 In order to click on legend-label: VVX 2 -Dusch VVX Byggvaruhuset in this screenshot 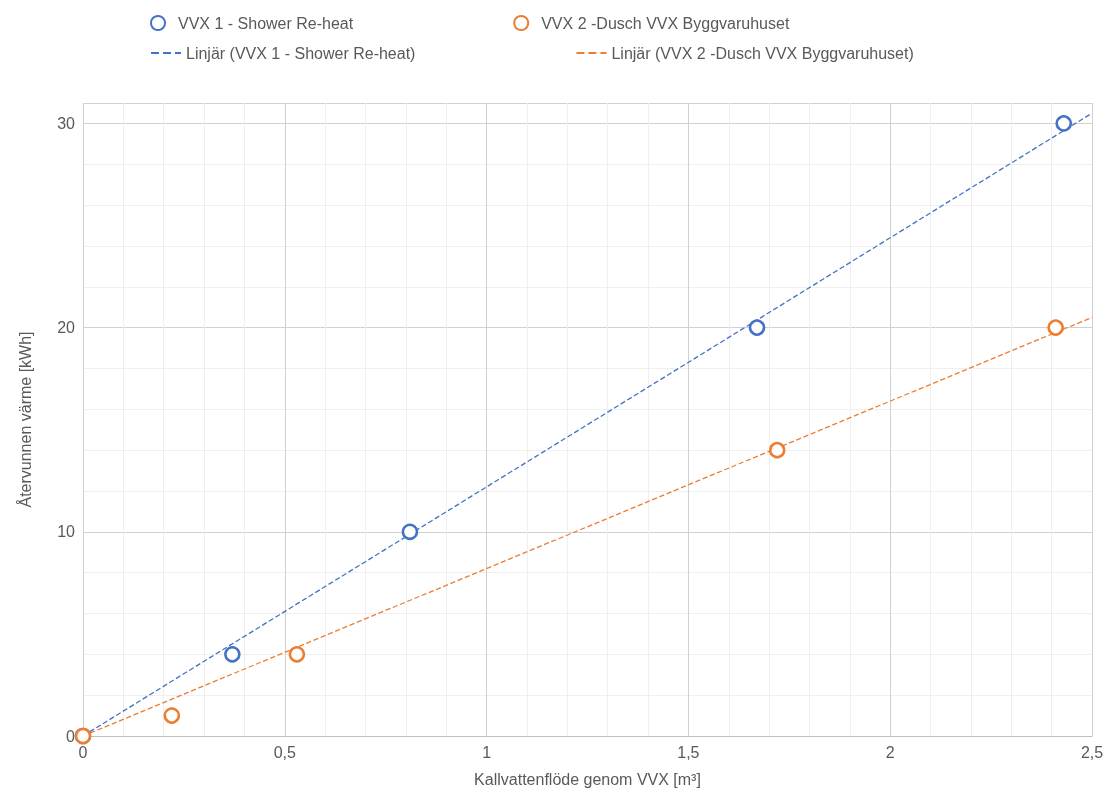, I will do `click(665, 23)`.